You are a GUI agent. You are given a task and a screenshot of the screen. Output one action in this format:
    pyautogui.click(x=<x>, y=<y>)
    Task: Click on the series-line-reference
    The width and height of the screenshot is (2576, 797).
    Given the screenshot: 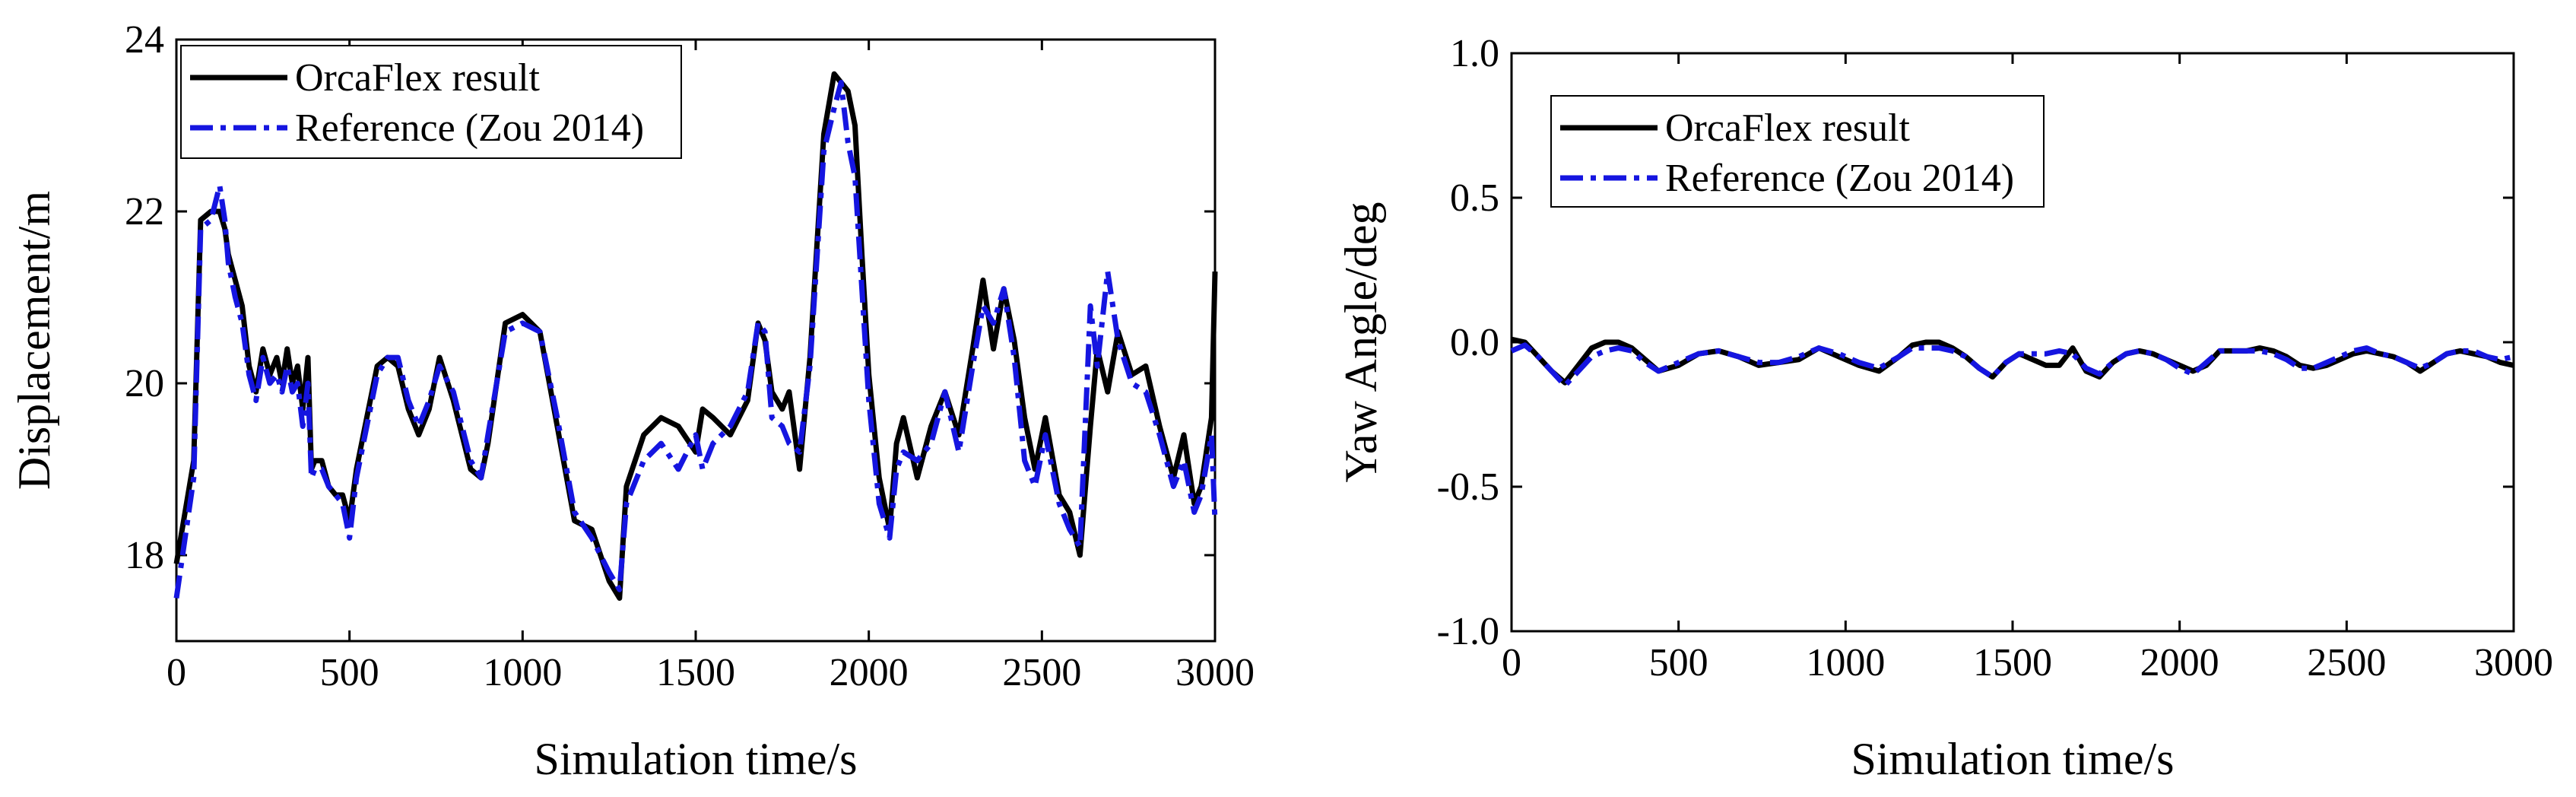 What is the action you would take?
    pyautogui.click(x=2012, y=365)
    